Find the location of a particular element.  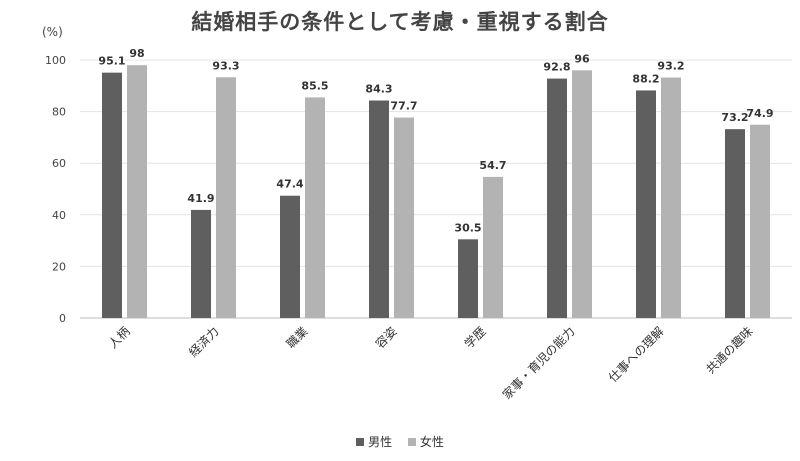

value-label: 41.9 is located at coordinates (200, 198).